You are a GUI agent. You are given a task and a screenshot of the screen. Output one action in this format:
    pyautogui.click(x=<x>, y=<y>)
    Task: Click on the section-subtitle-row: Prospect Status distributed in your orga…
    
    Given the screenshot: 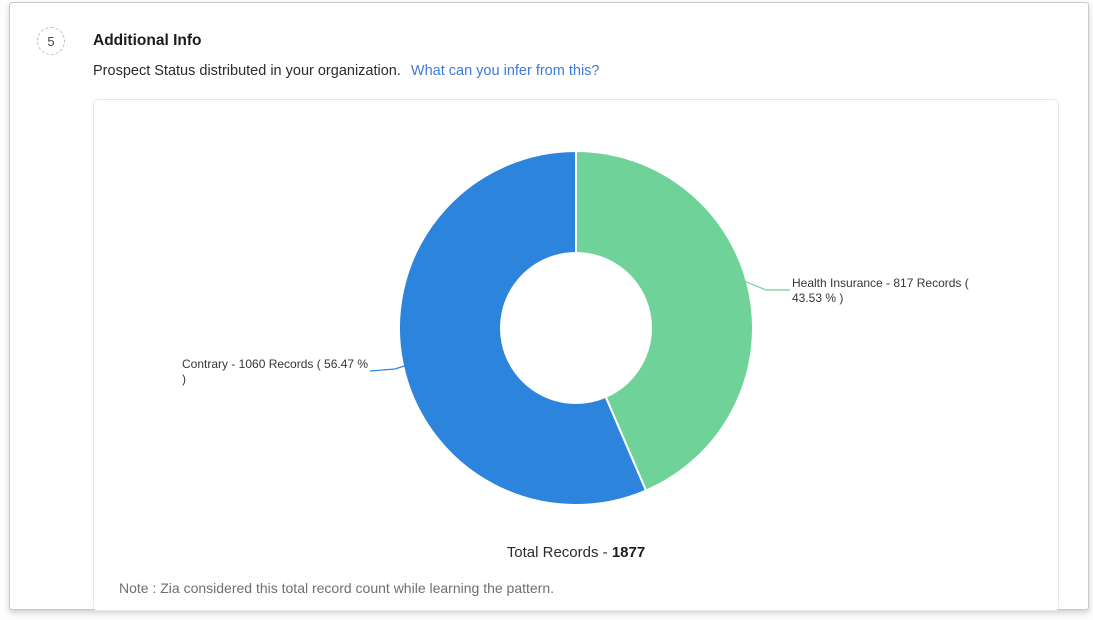 What is the action you would take?
    pyautogui.click(x=346, y=71)
    